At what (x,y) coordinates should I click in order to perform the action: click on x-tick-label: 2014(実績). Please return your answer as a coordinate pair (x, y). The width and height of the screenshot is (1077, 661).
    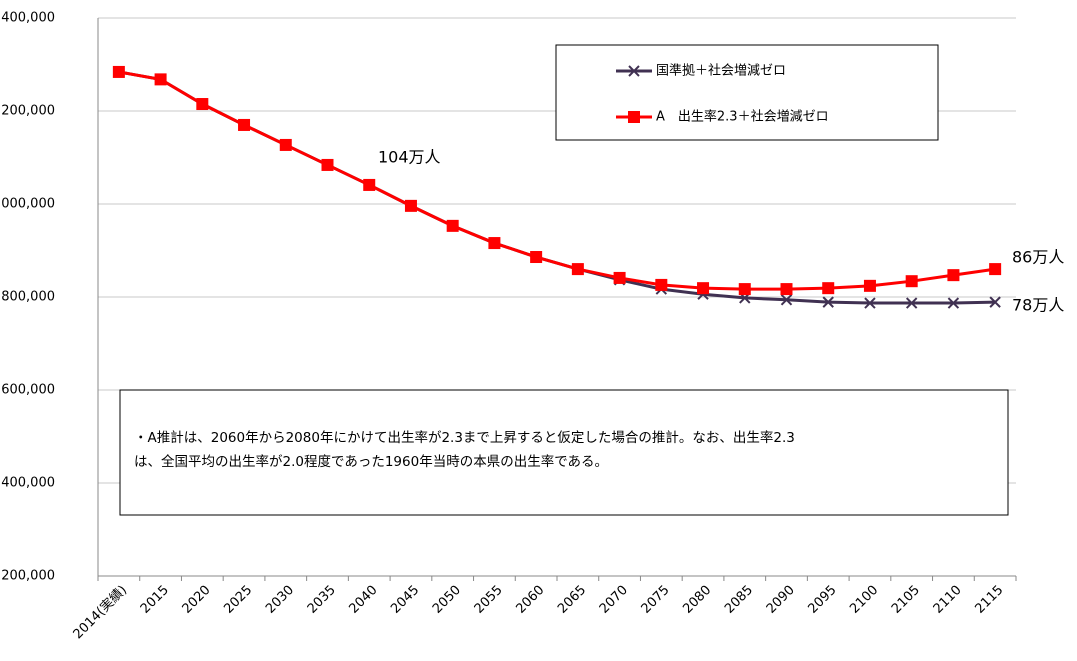
    Looking at the image, I should click on (100, 612).